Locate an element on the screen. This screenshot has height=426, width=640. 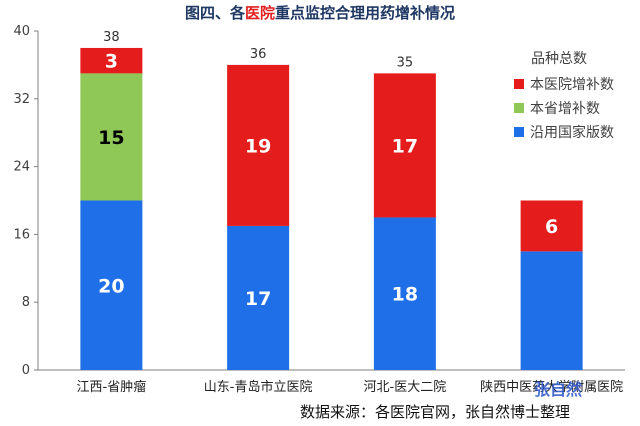
y-tick-label: 0 is located at coordinates (26, 370).